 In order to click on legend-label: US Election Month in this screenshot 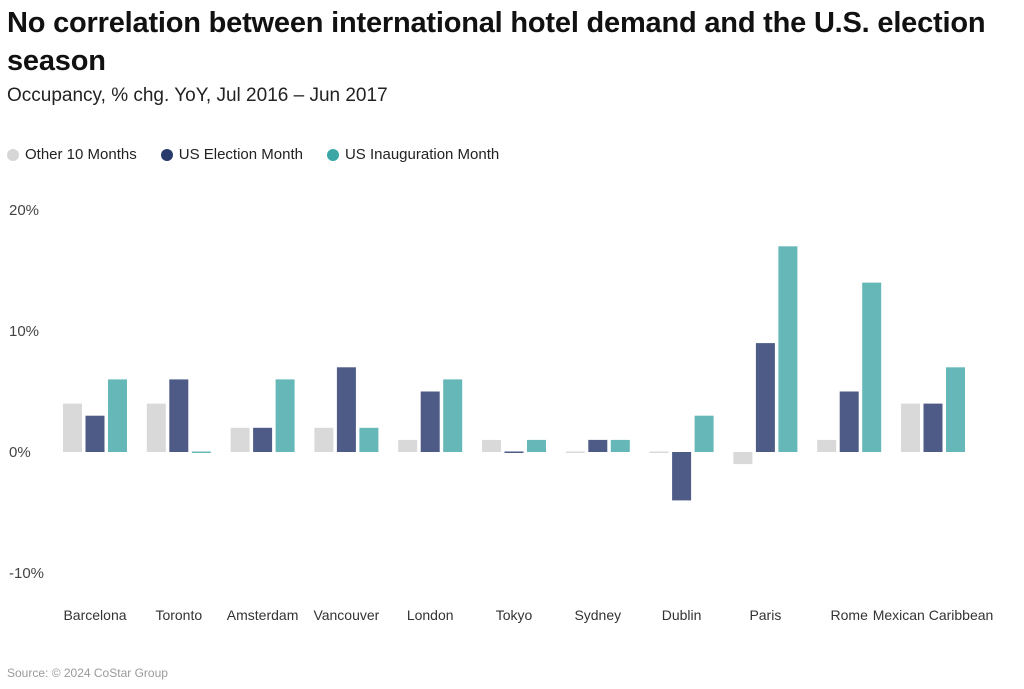, I will do `click(240, 154)`.